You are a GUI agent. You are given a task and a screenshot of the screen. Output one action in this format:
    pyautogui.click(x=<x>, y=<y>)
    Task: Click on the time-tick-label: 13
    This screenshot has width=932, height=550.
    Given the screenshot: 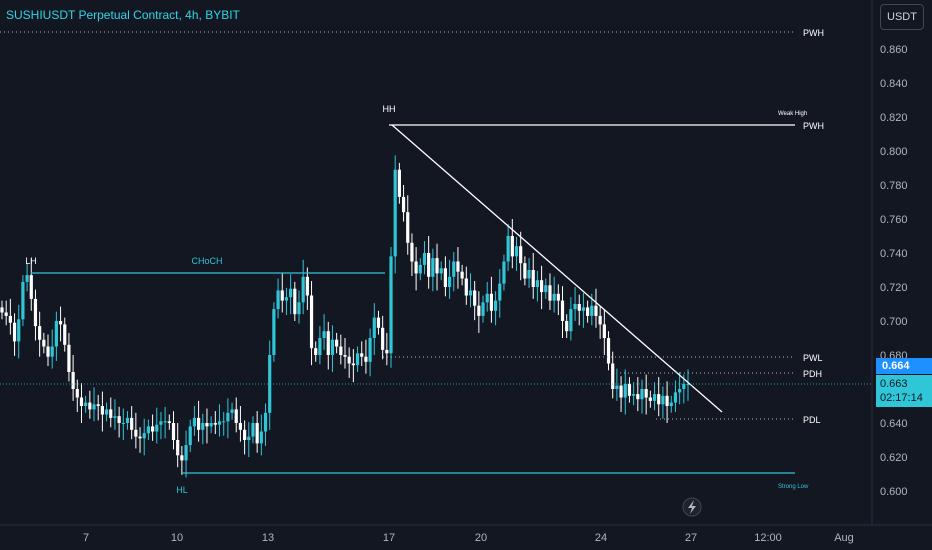 What is the action you would take?
    pyautogui.click(x=268, y=538)
    